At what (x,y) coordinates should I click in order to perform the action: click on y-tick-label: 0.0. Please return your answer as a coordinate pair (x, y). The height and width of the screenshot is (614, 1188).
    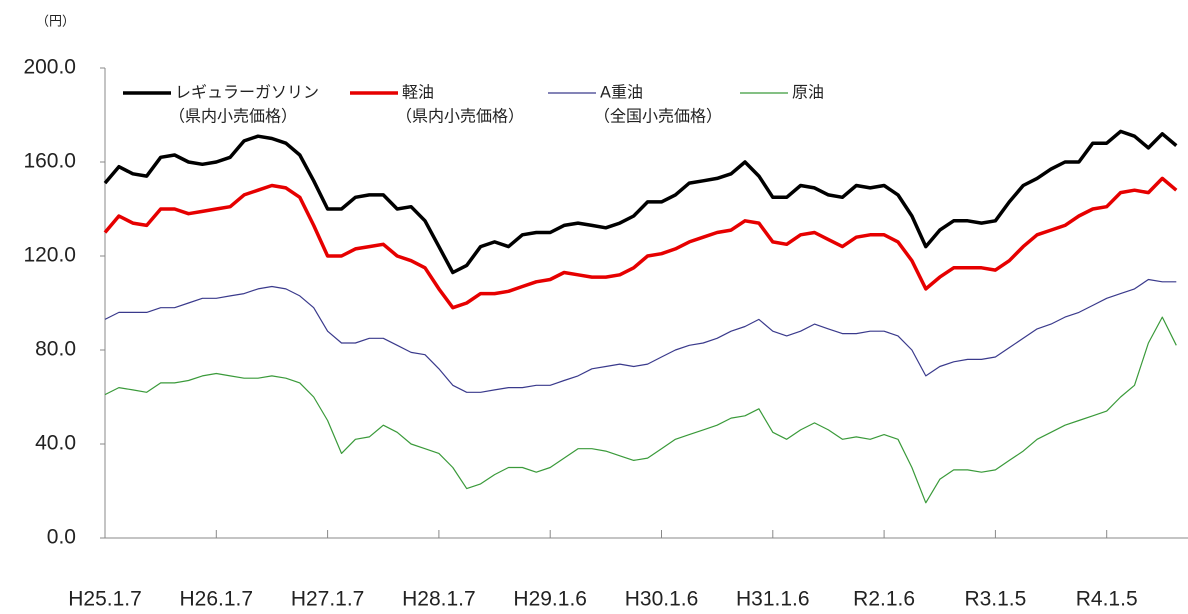
    Looking at the image, I should click on (61, 537).